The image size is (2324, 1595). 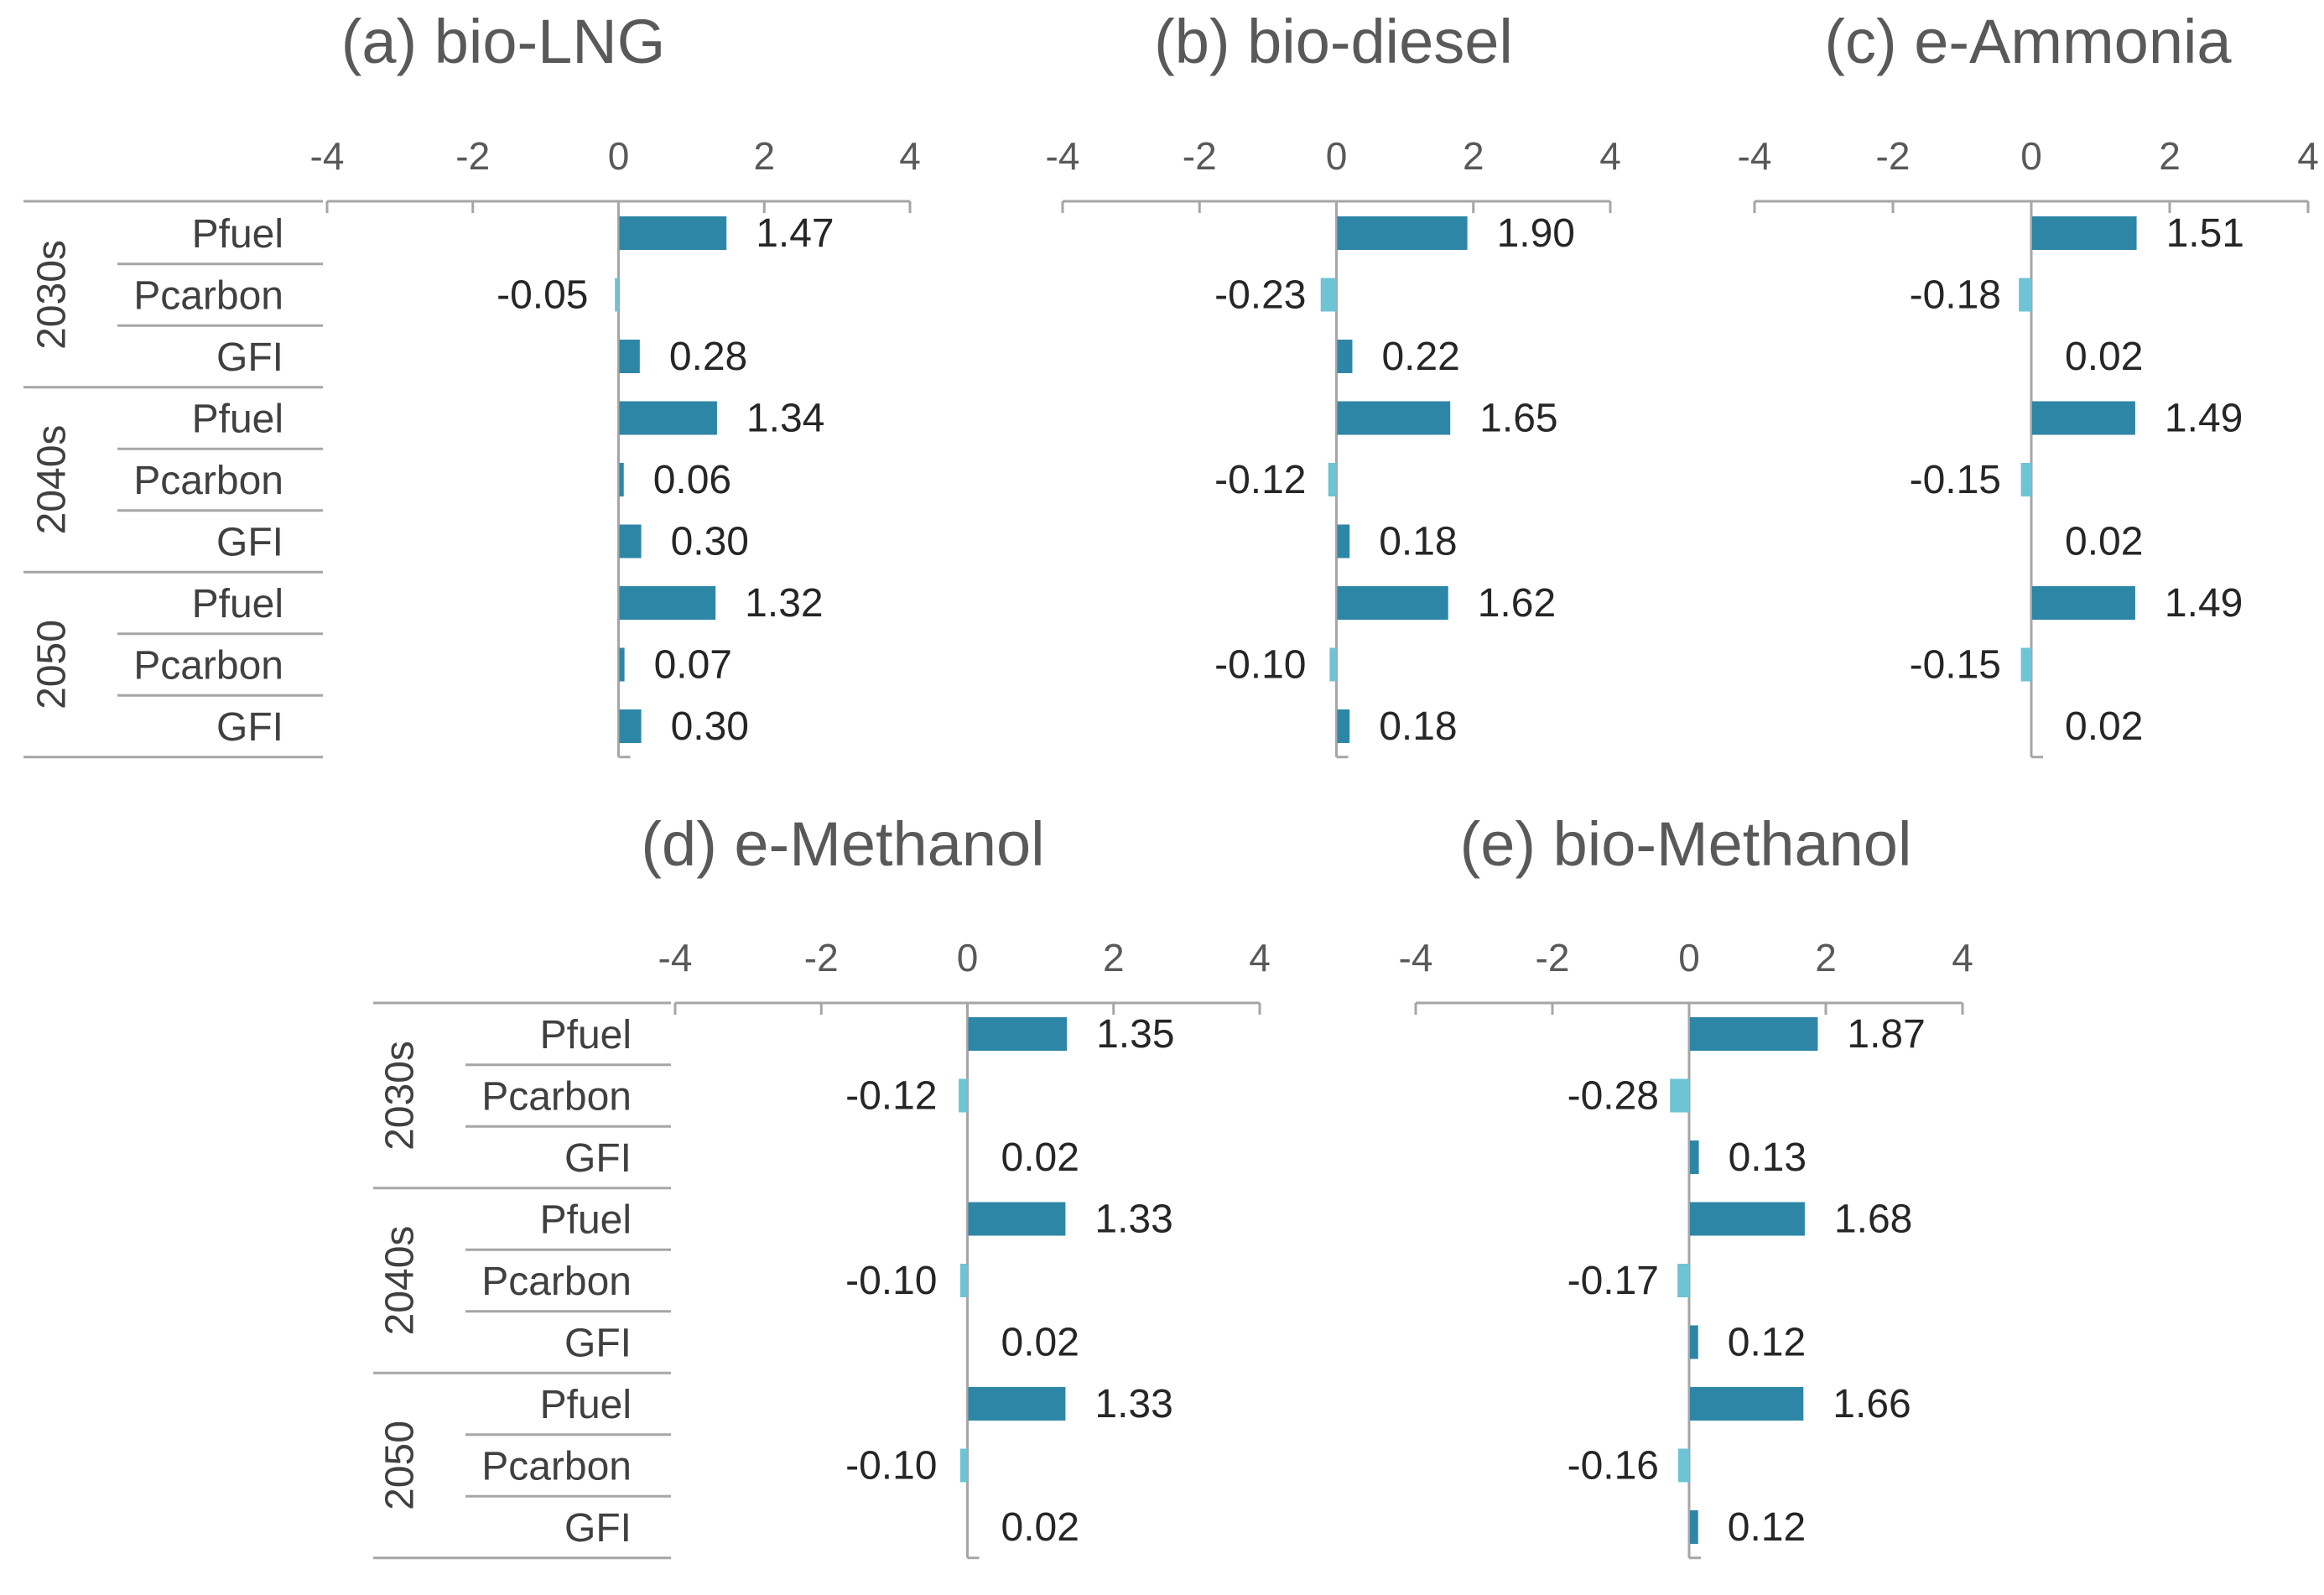 I want to click on data-label: -0.28, so click(x=1613, y=1096).